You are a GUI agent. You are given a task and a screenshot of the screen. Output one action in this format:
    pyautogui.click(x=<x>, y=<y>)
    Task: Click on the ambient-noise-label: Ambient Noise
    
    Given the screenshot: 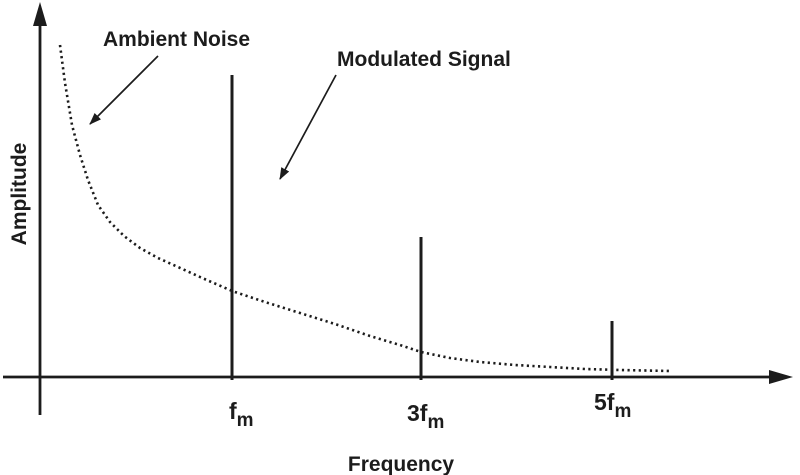 What is the action you would take?
    pyautogui.click(x=176, y=39)
    